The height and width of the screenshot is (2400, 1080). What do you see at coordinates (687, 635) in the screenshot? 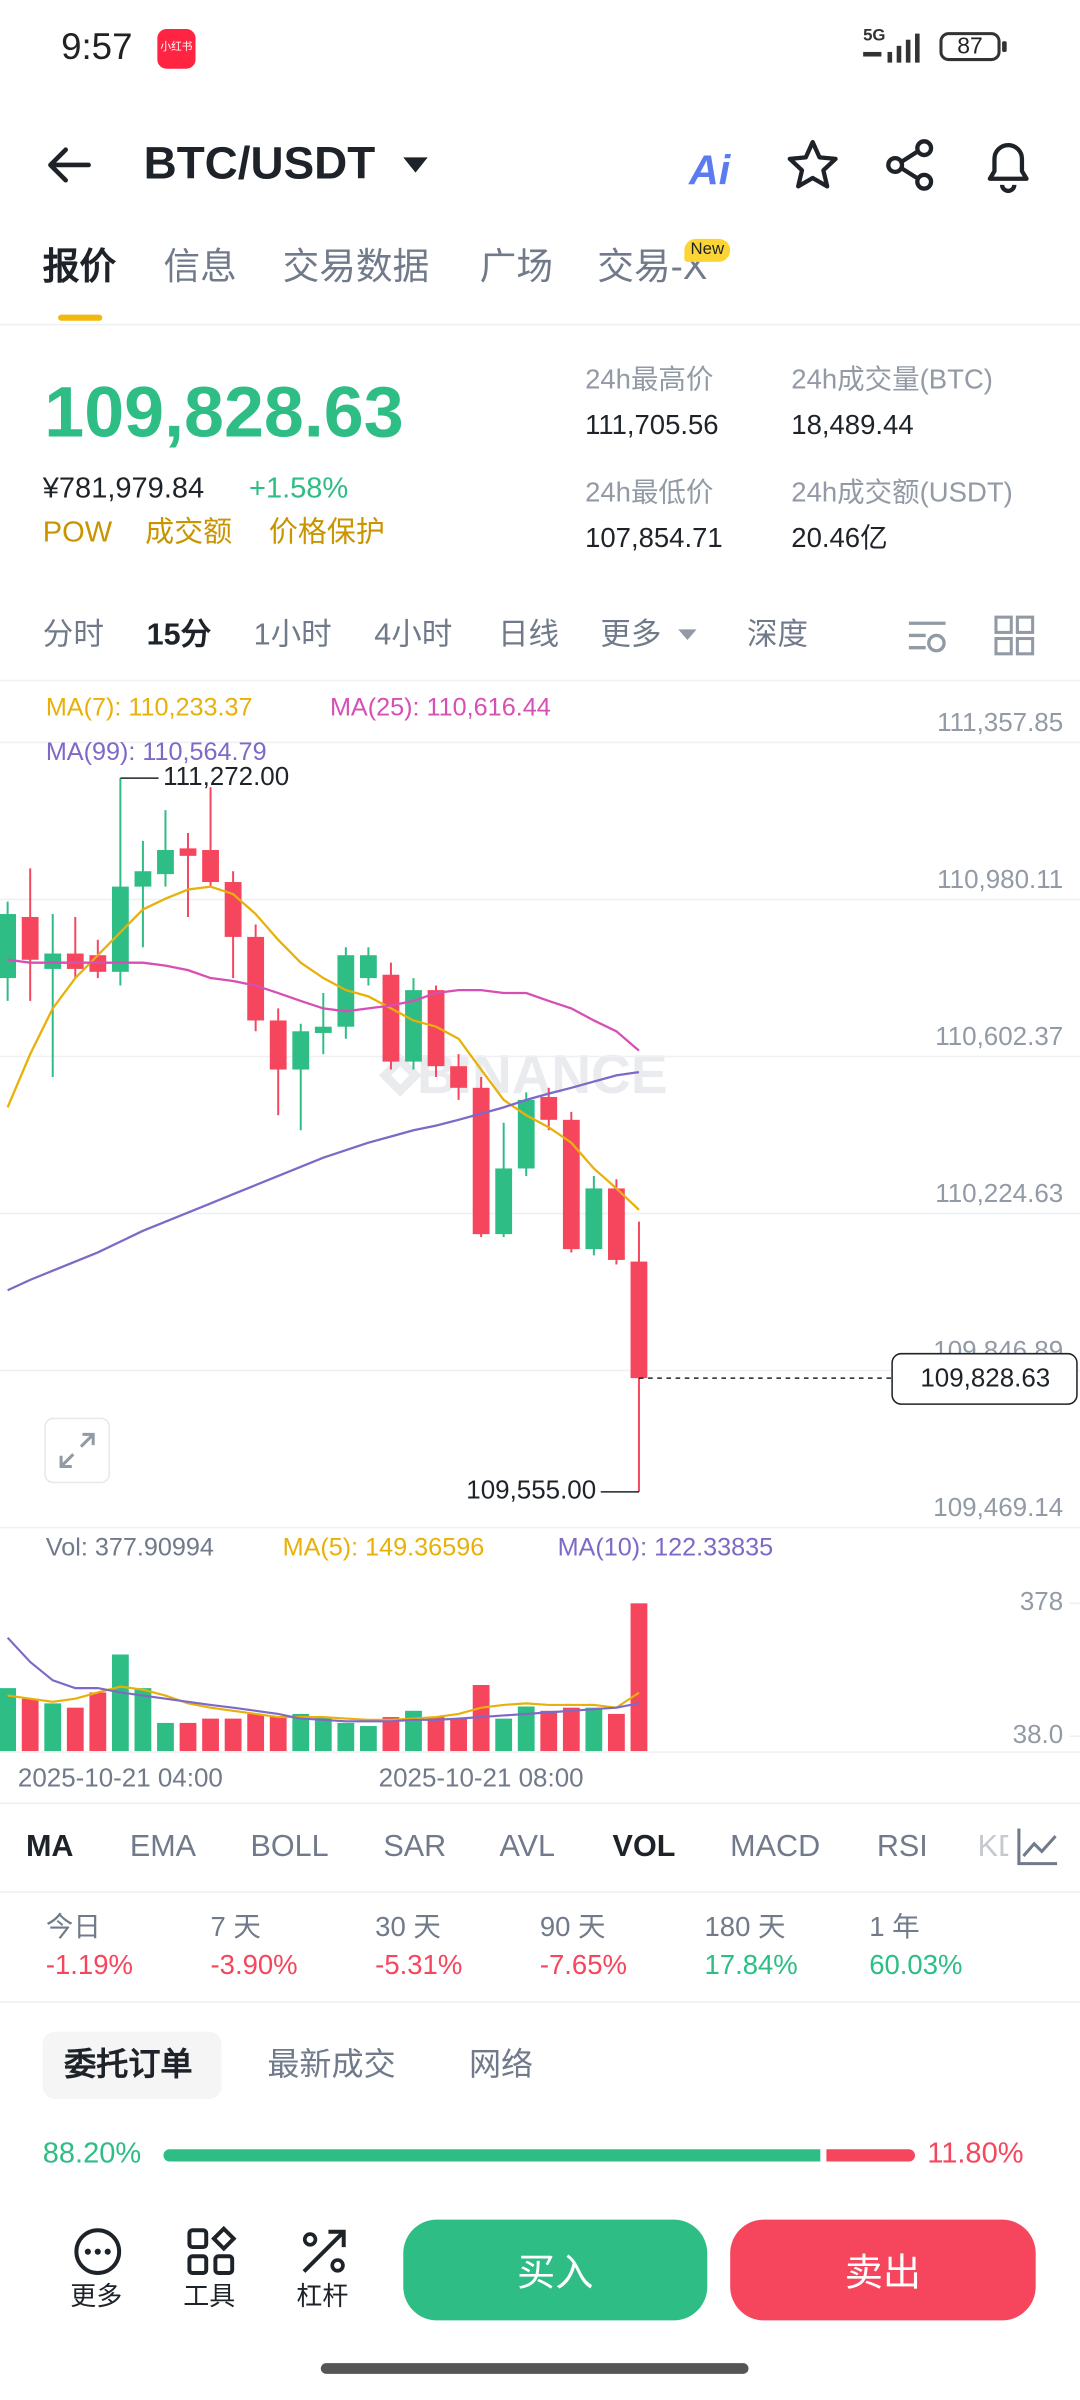
I see `more-dropdown` at bounding box center [687, 635].